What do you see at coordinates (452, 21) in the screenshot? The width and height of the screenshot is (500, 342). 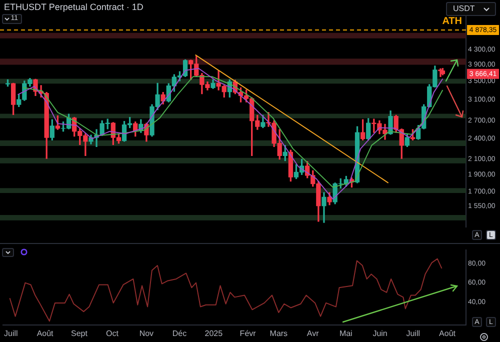 I see `ref-line-label: ATH` at bounding box center [452, 21].